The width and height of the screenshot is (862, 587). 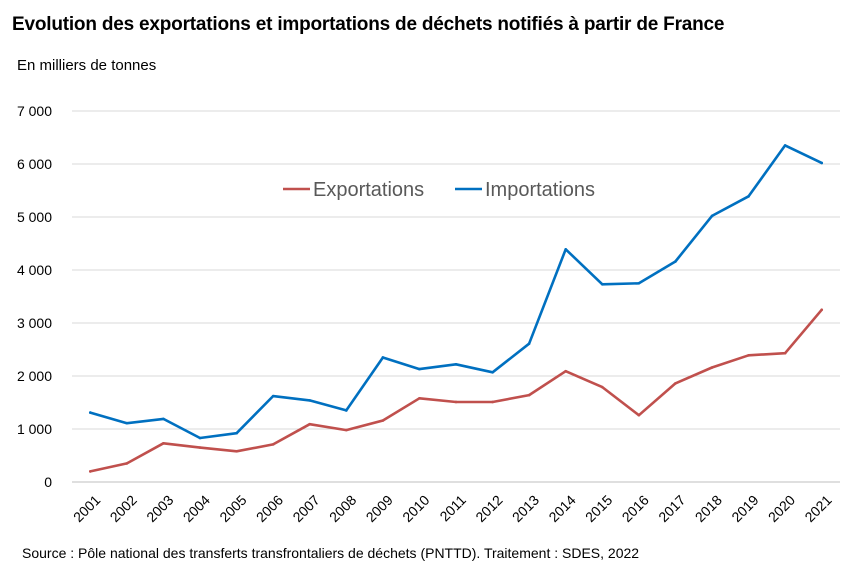 I want to click on x-tick-label: 2003, so click(x=159, y=508).